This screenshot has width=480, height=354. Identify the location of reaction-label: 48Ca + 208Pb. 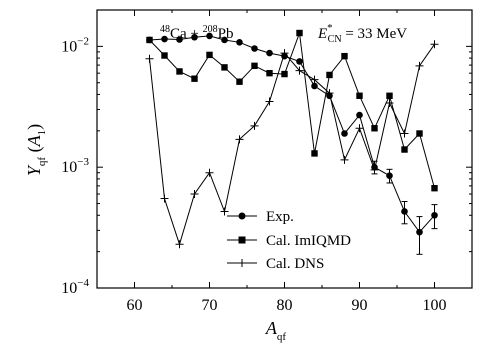
(196, 33).